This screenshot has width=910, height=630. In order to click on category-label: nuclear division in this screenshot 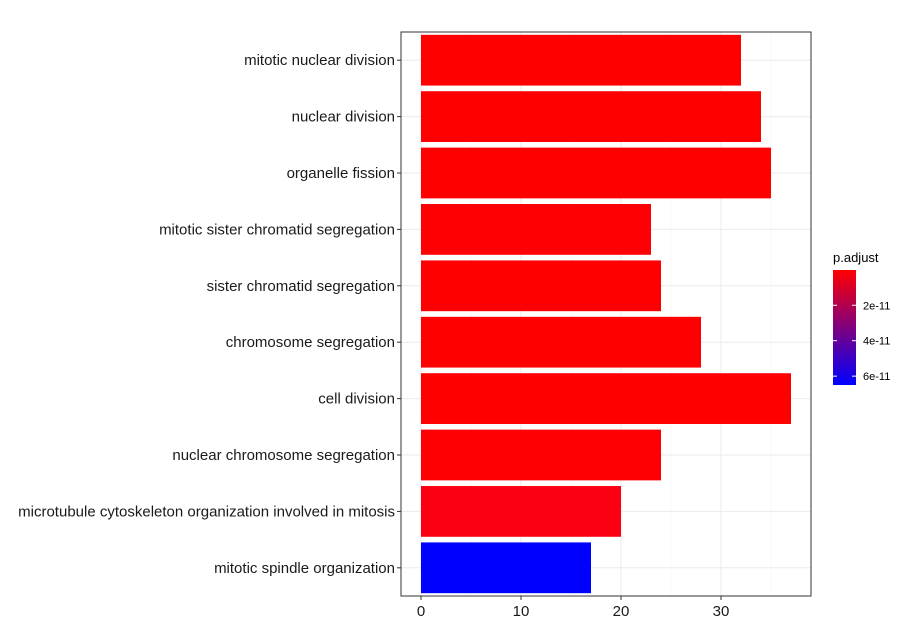, I will do `click(343, 117)`.